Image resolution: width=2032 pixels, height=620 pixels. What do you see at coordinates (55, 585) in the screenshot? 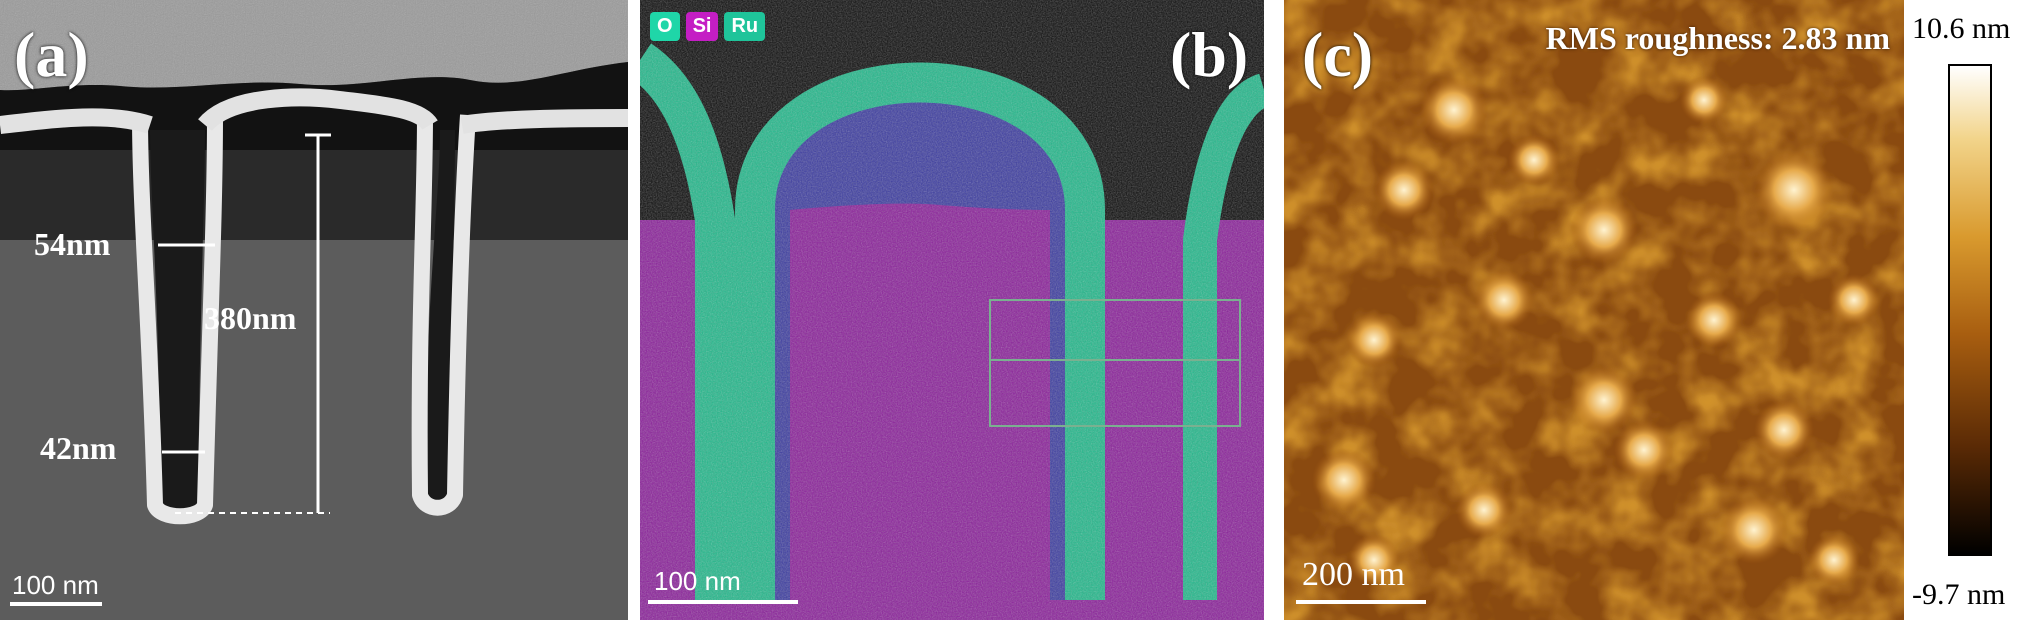
I see `panel-a-scale-label: 100 nm` at bounding box center [55, 585].